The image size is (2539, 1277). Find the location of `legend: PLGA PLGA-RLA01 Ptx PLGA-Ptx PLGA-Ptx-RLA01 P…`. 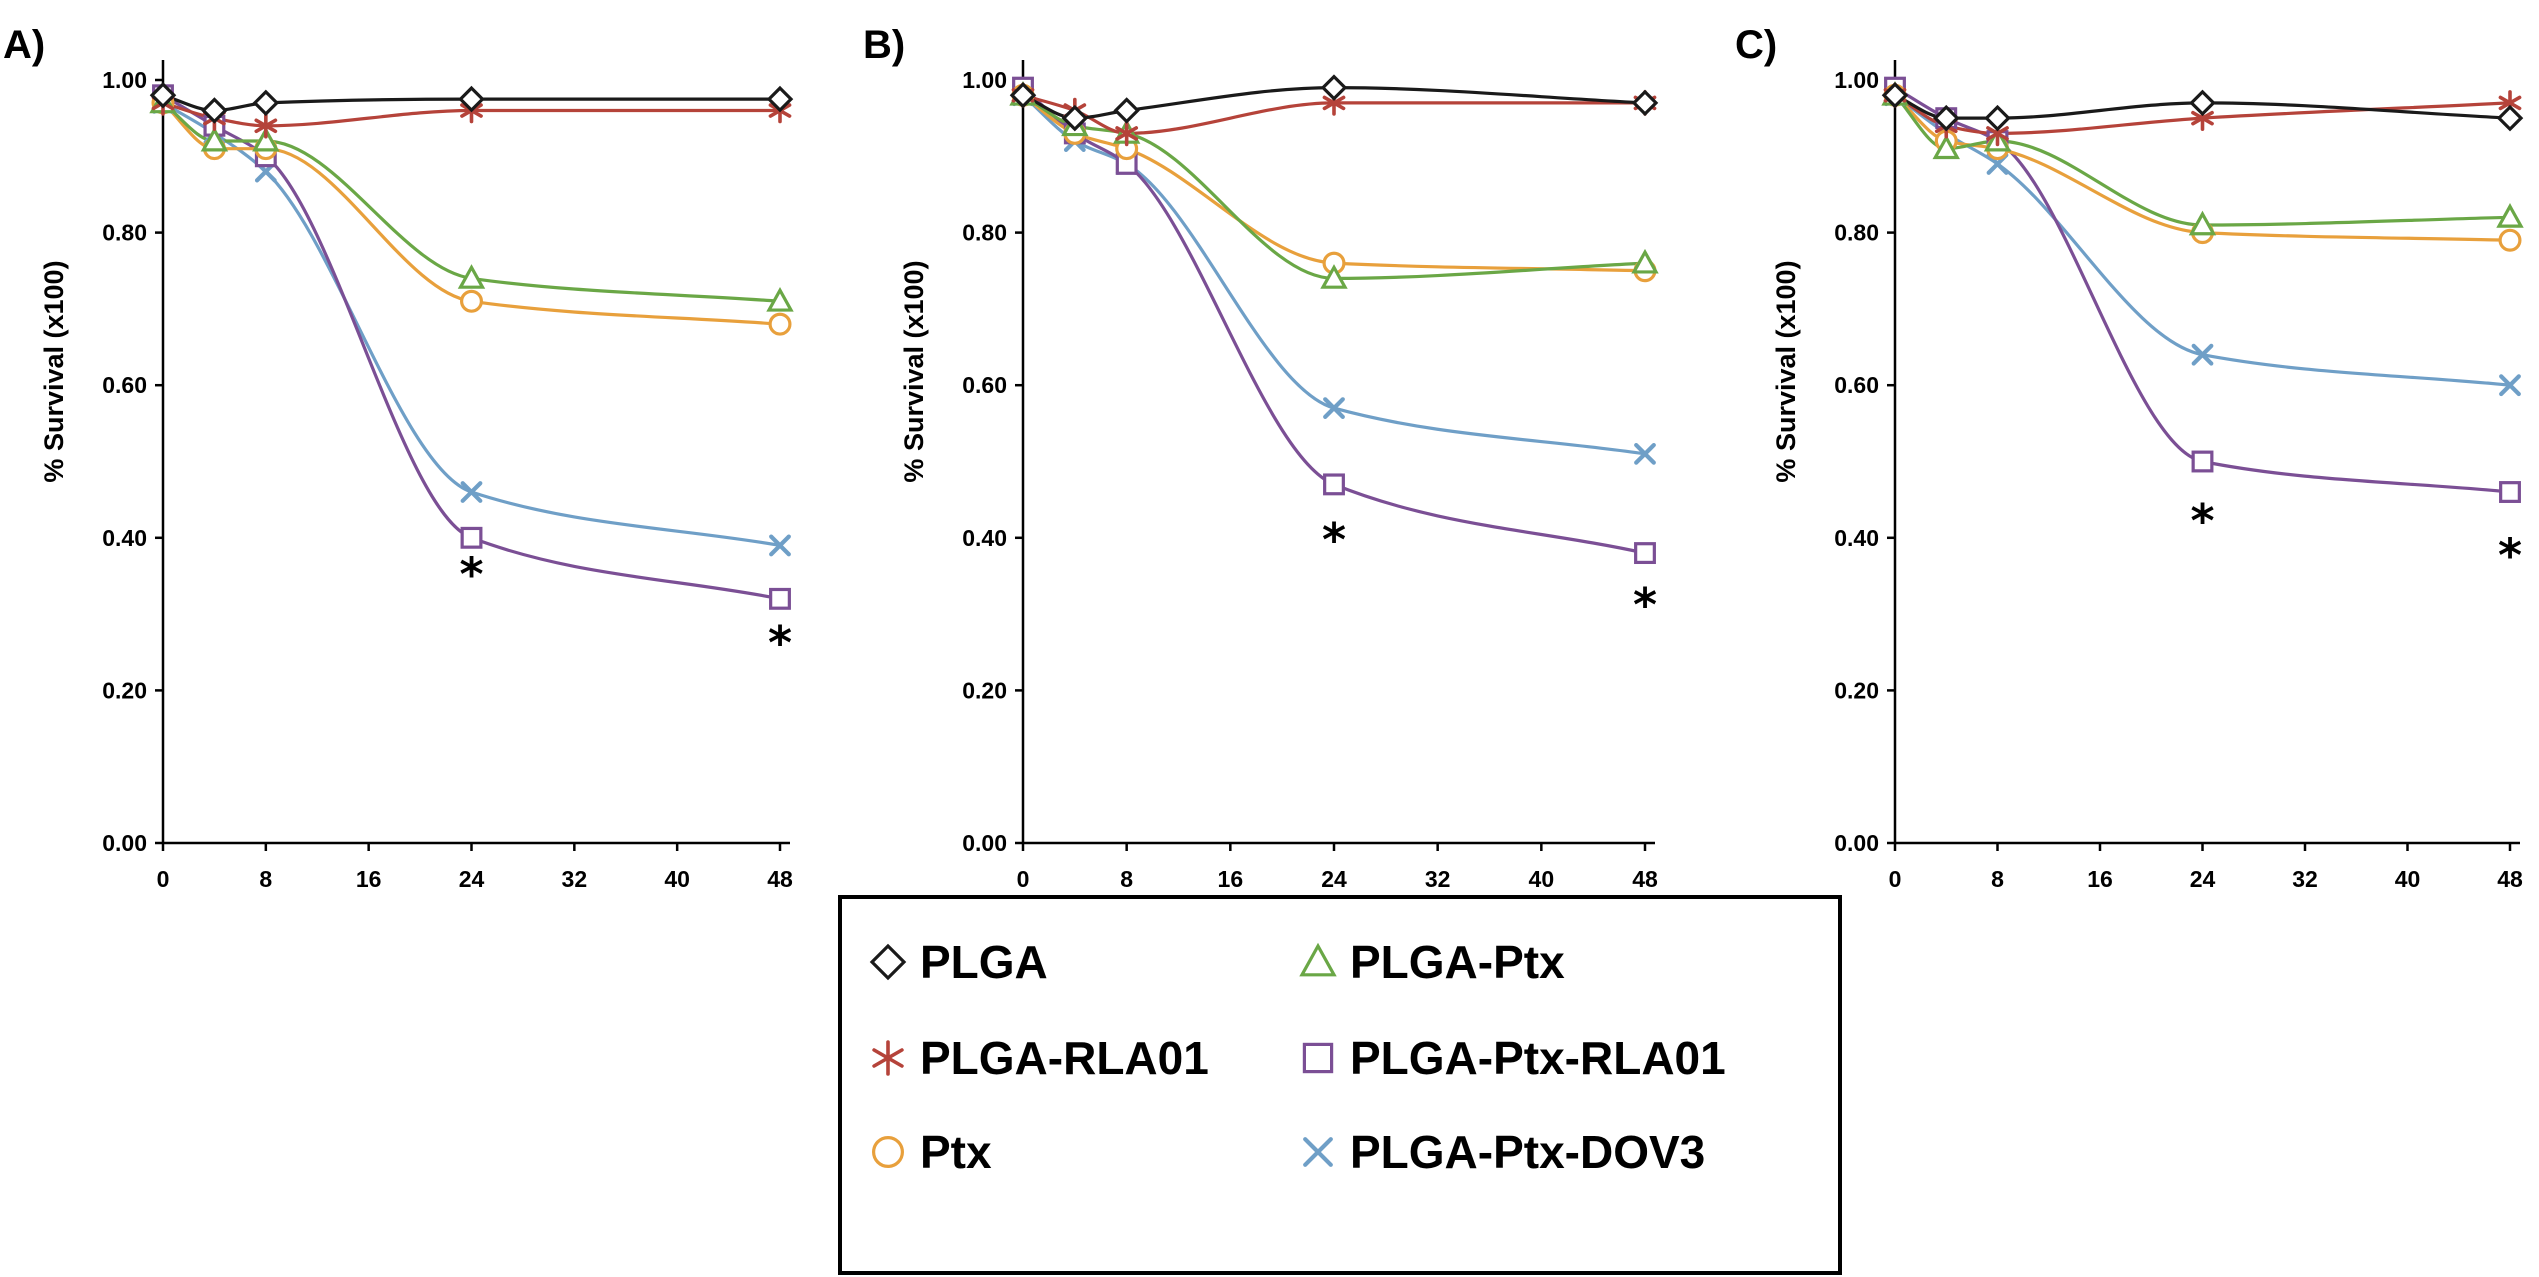

legend: PLGA PLGA-RLA01 Ptx PLGA-Ptx PLGA-Ptx-RLA01 P… is located at coordinates (1340, 1085).